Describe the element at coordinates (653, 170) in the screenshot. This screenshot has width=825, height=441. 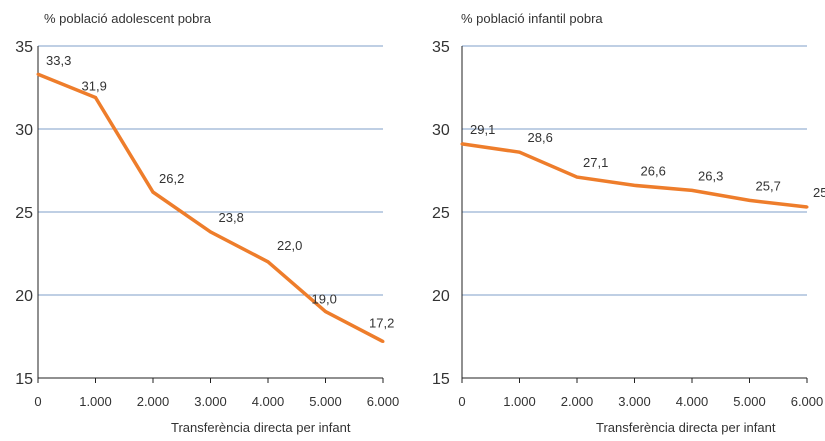
I see `data-label: 26,6` at that location.